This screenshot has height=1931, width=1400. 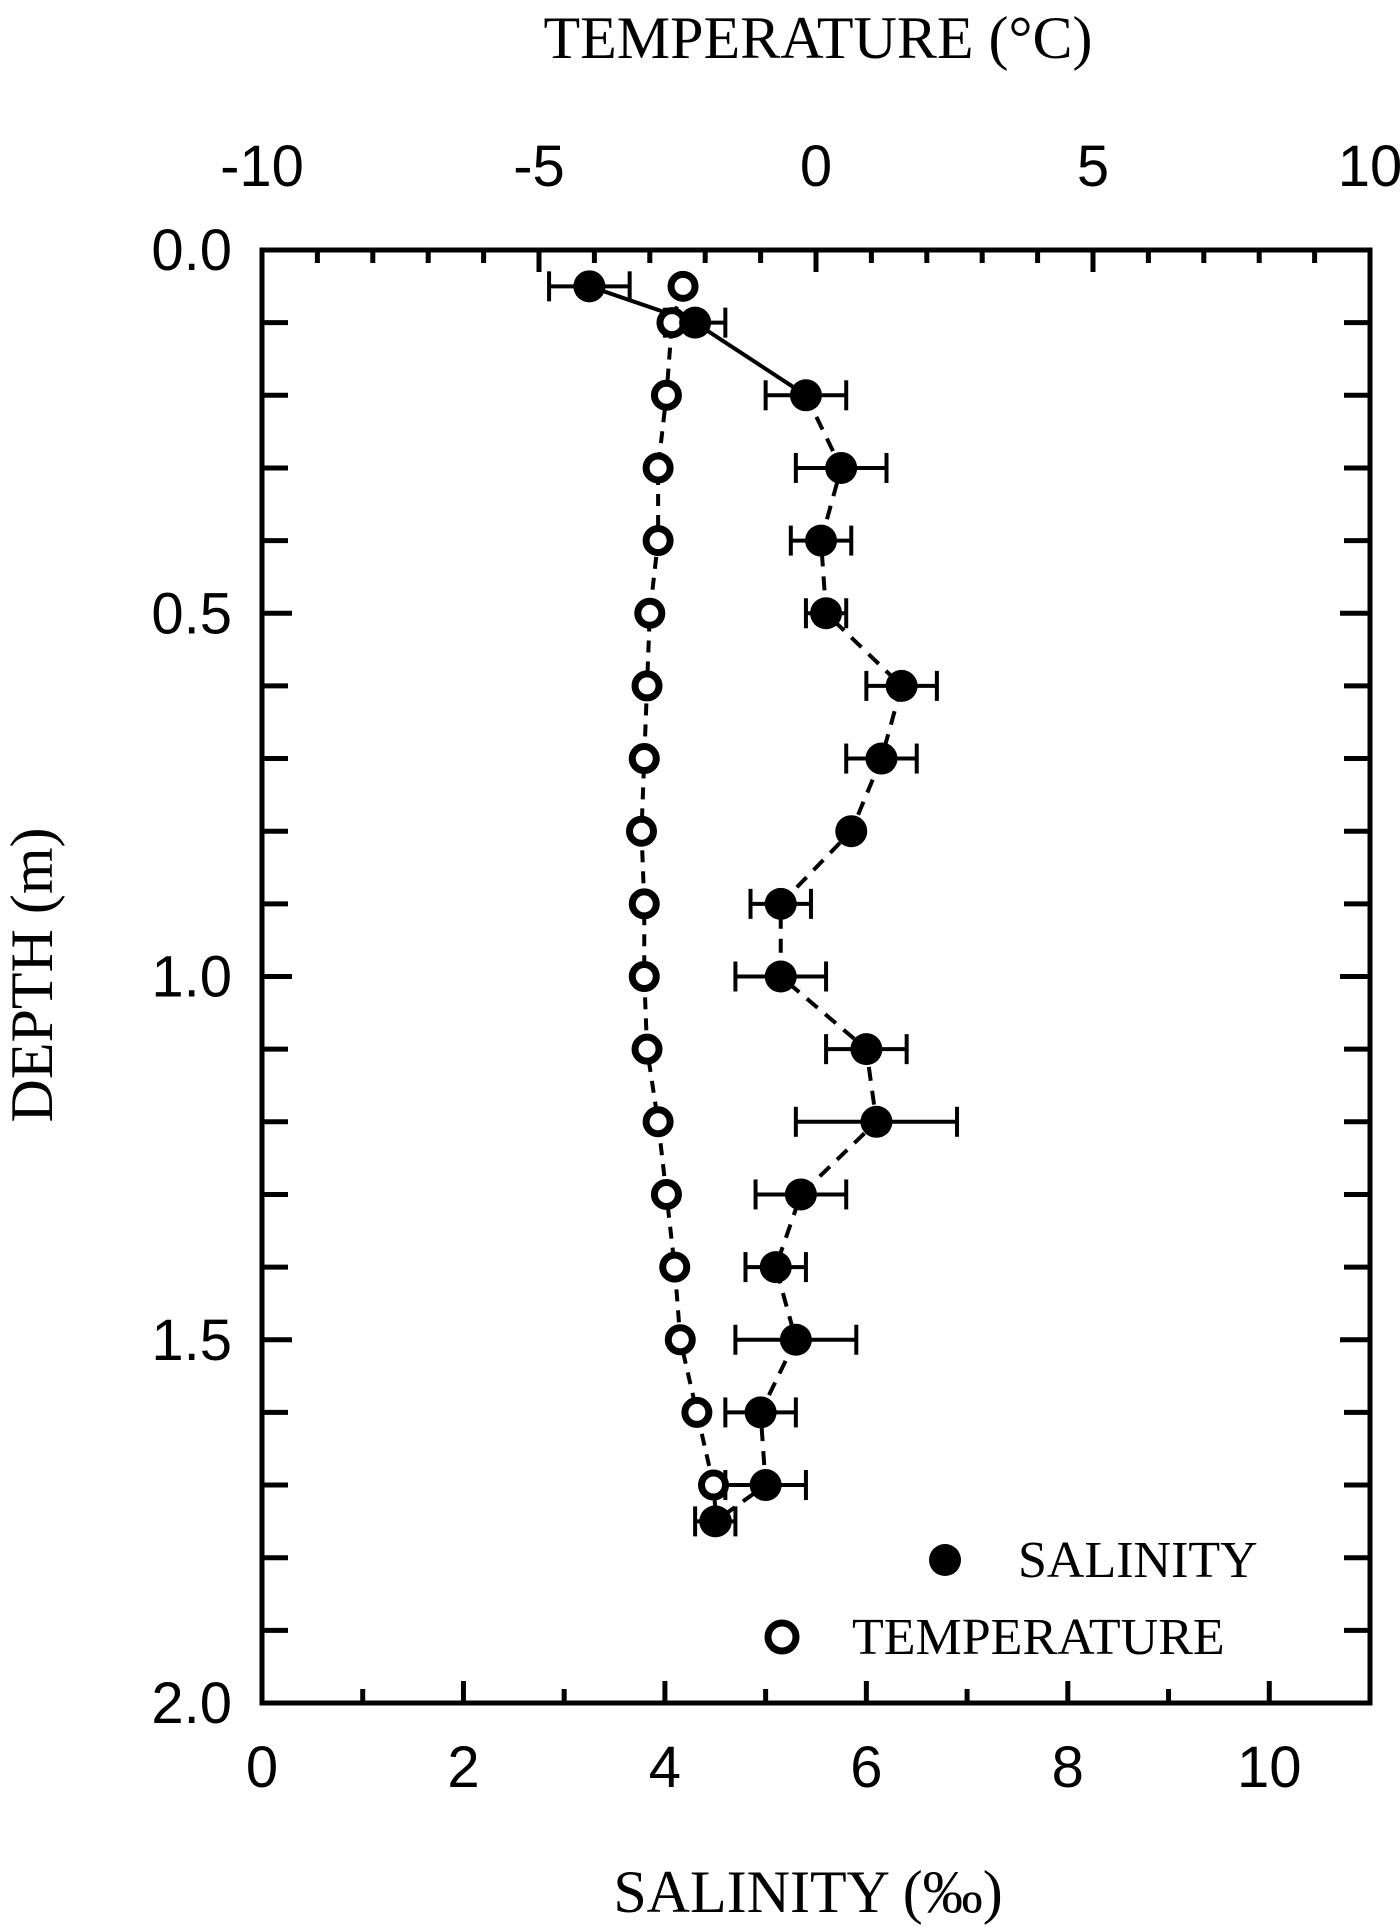 I want to click on y-axis-tick-label: 2.0, so click(x=191, y=1703).